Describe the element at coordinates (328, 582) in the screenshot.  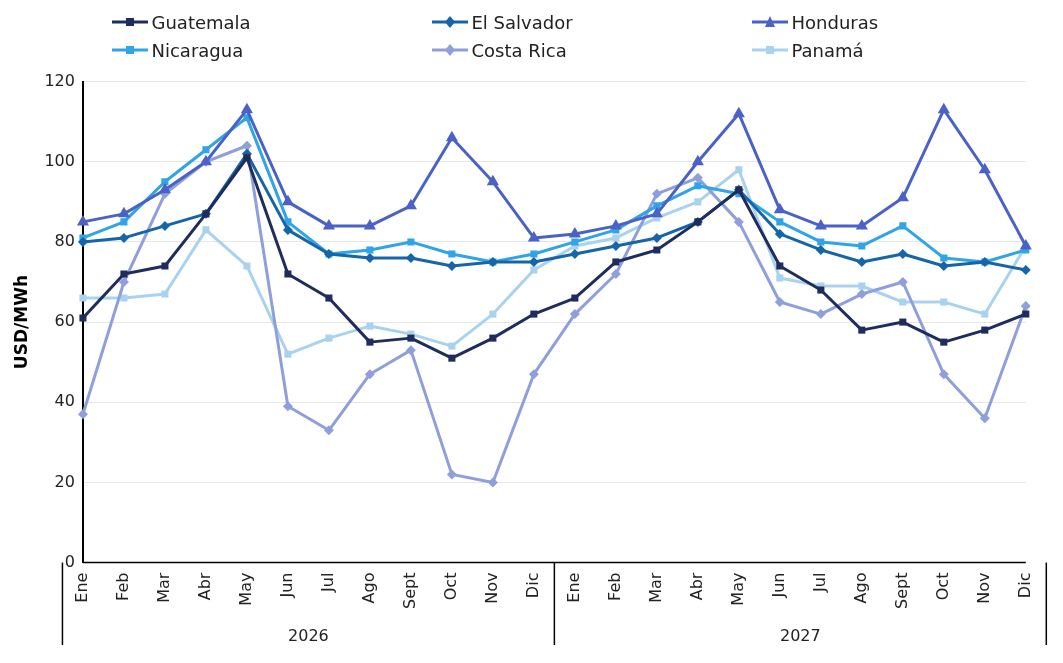
I see `x-tick-label: Jul` at that location.